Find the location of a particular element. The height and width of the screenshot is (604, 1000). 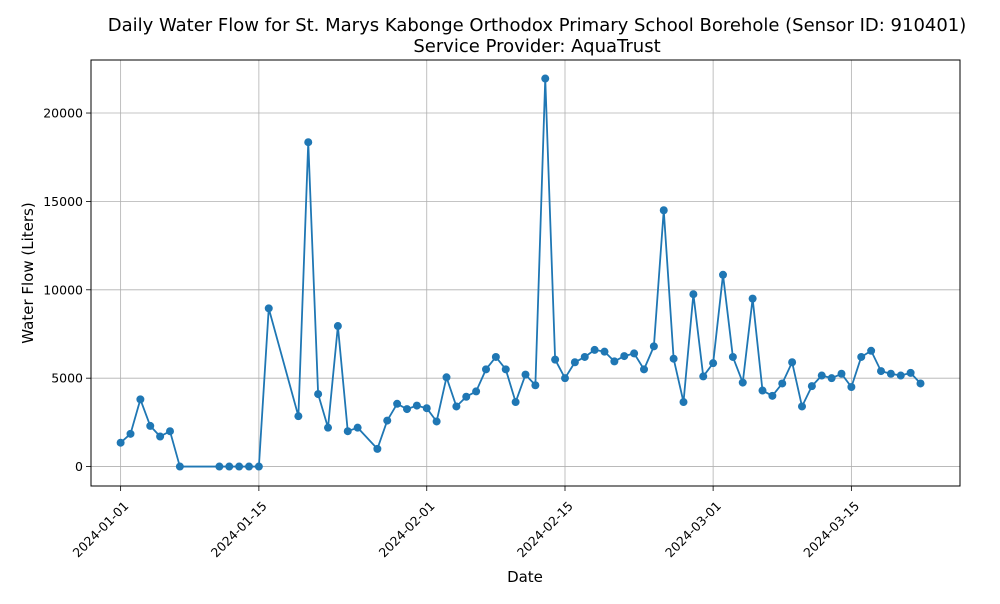

y-tick-label: 5000 is located at coordinates (67, 378).